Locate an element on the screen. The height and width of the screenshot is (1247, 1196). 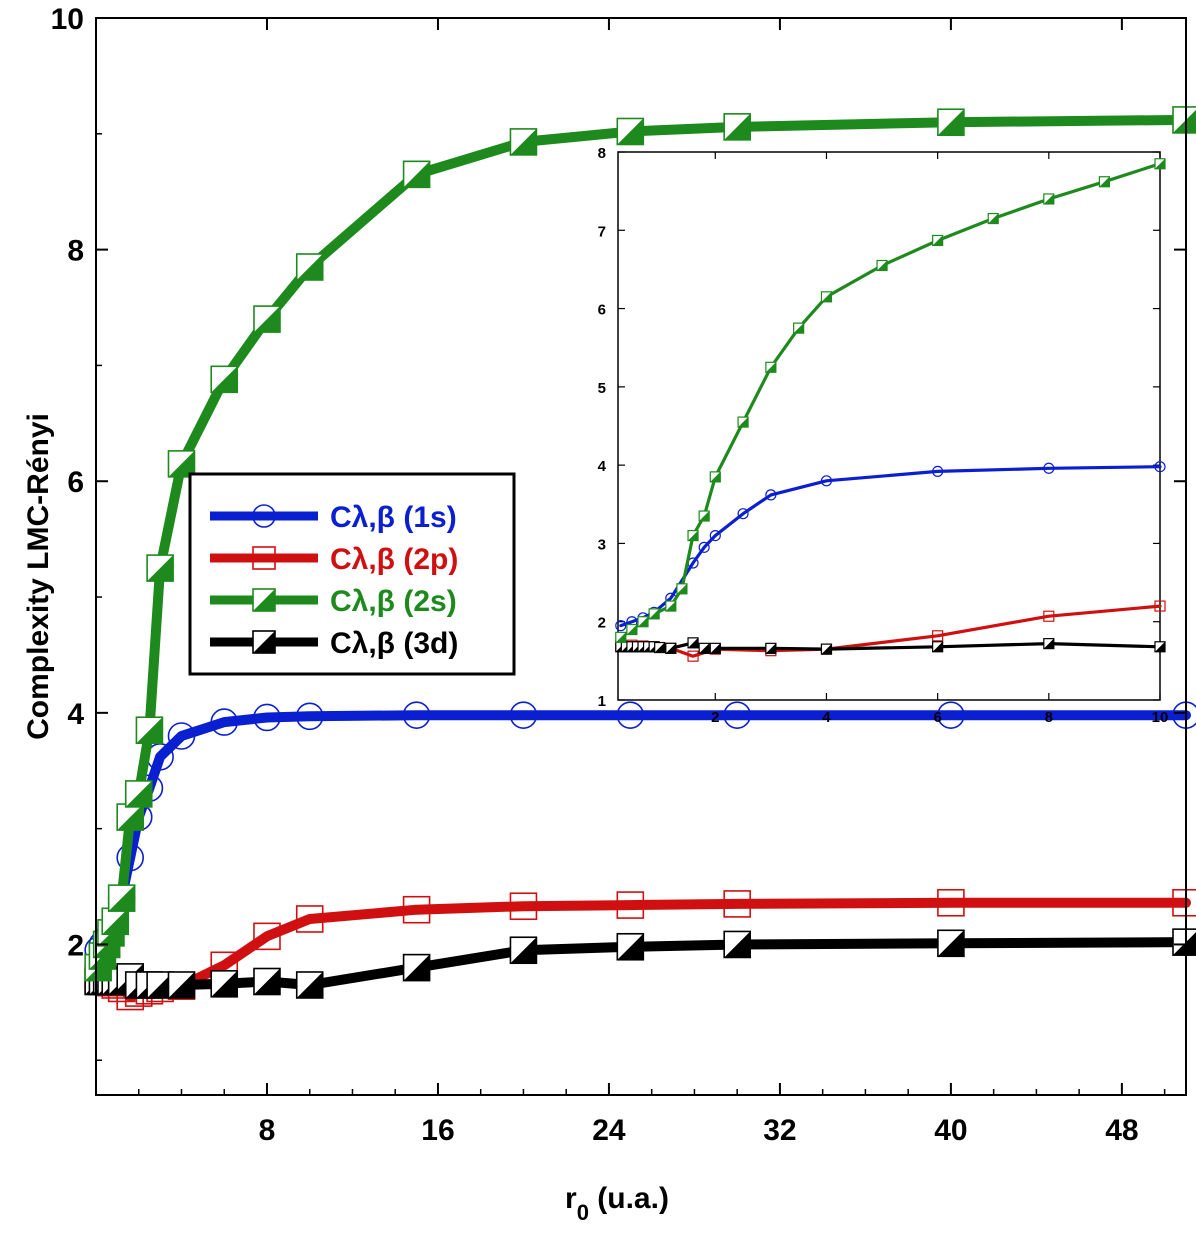
y-axis-label: Complexity LMC-Rényi is located at coordinates (38, 576).